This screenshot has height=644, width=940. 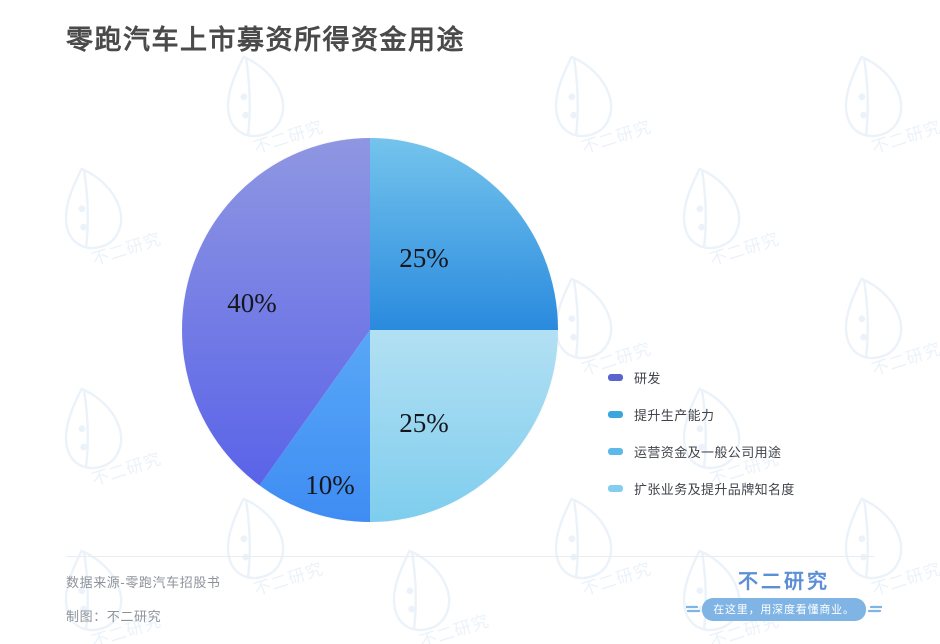 I want to click on legend-item: 扩张业务及提升品牌知名度, so click(x=758, y=488).